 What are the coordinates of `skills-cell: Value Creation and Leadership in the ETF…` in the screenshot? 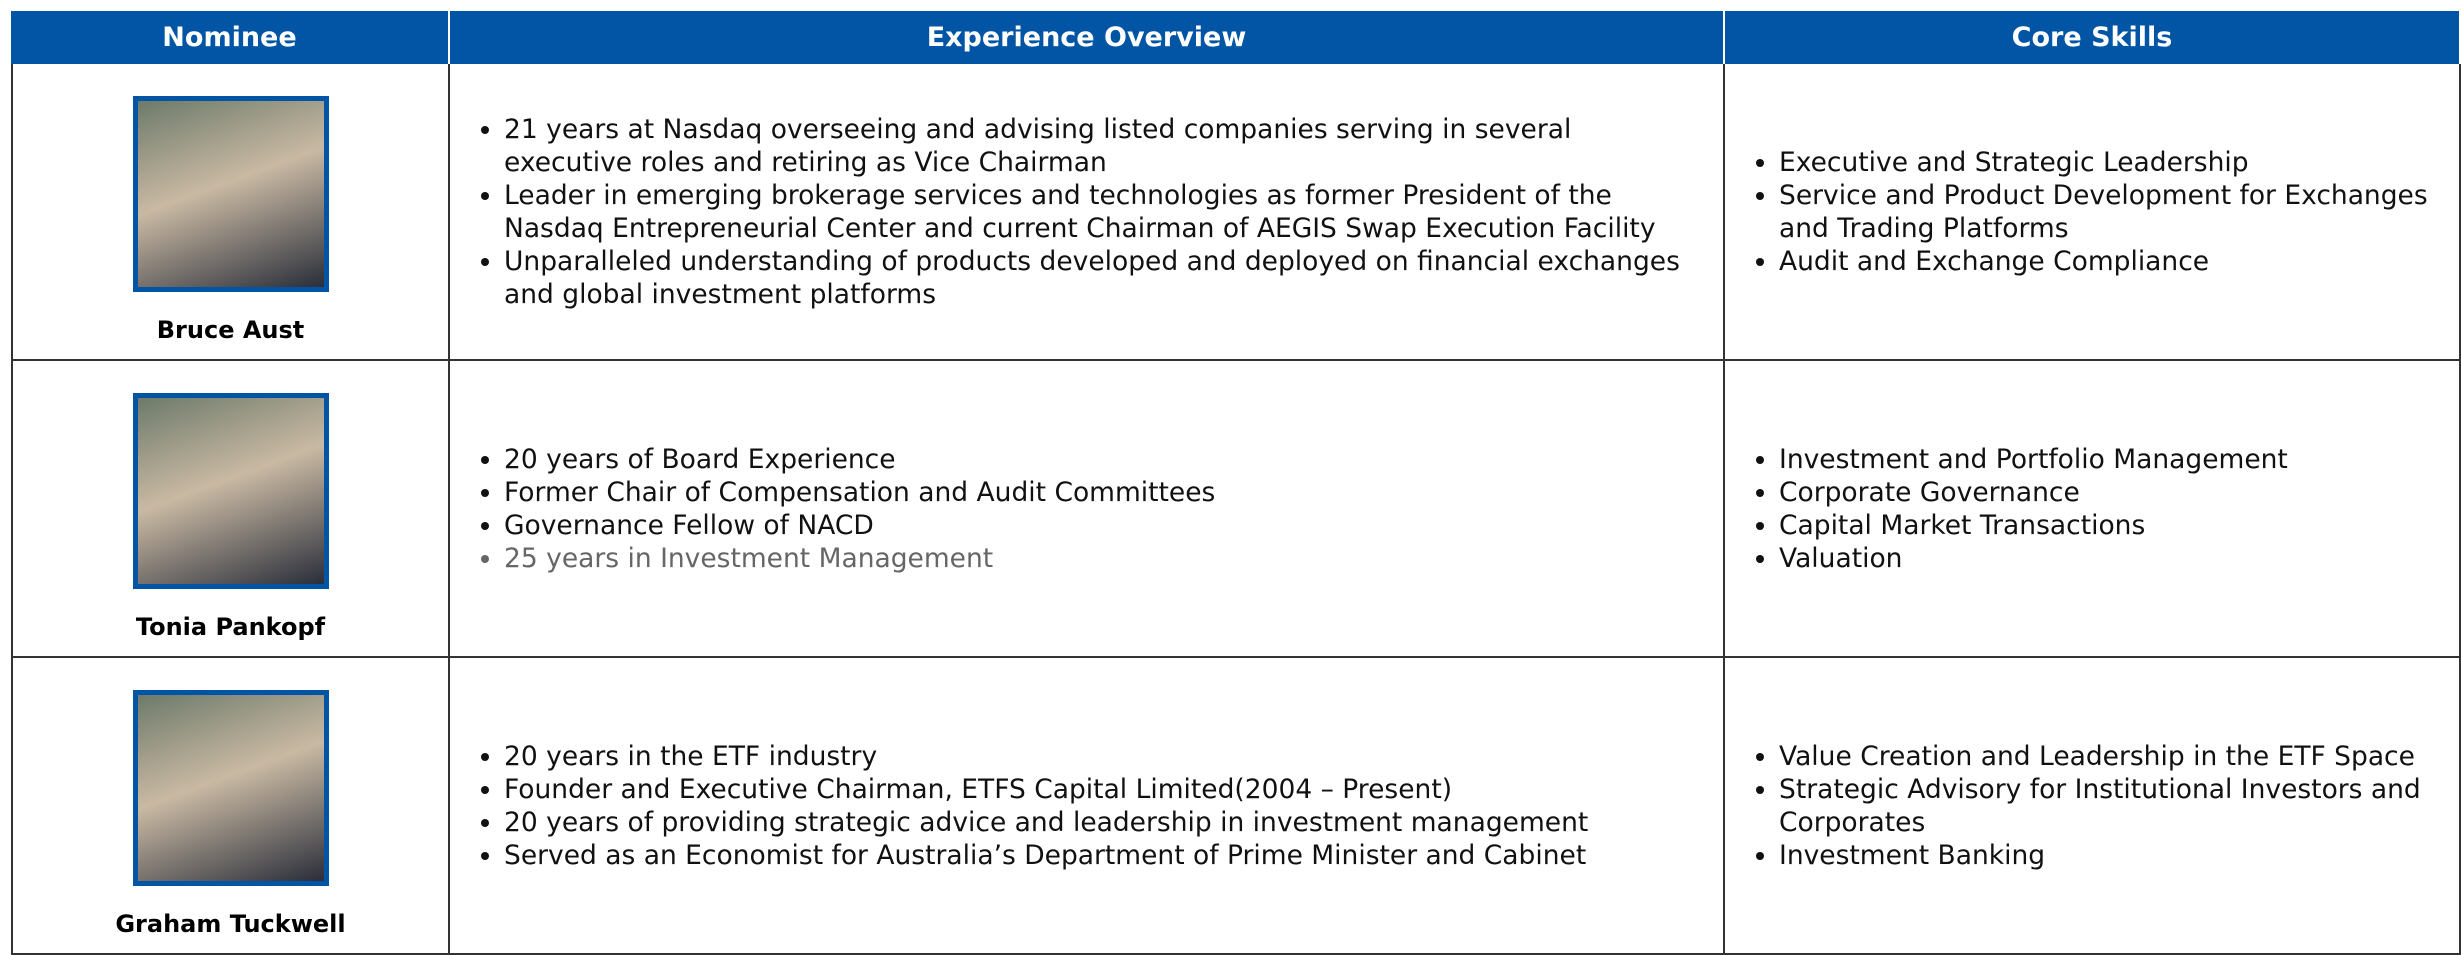 It's located at (2093, 805).